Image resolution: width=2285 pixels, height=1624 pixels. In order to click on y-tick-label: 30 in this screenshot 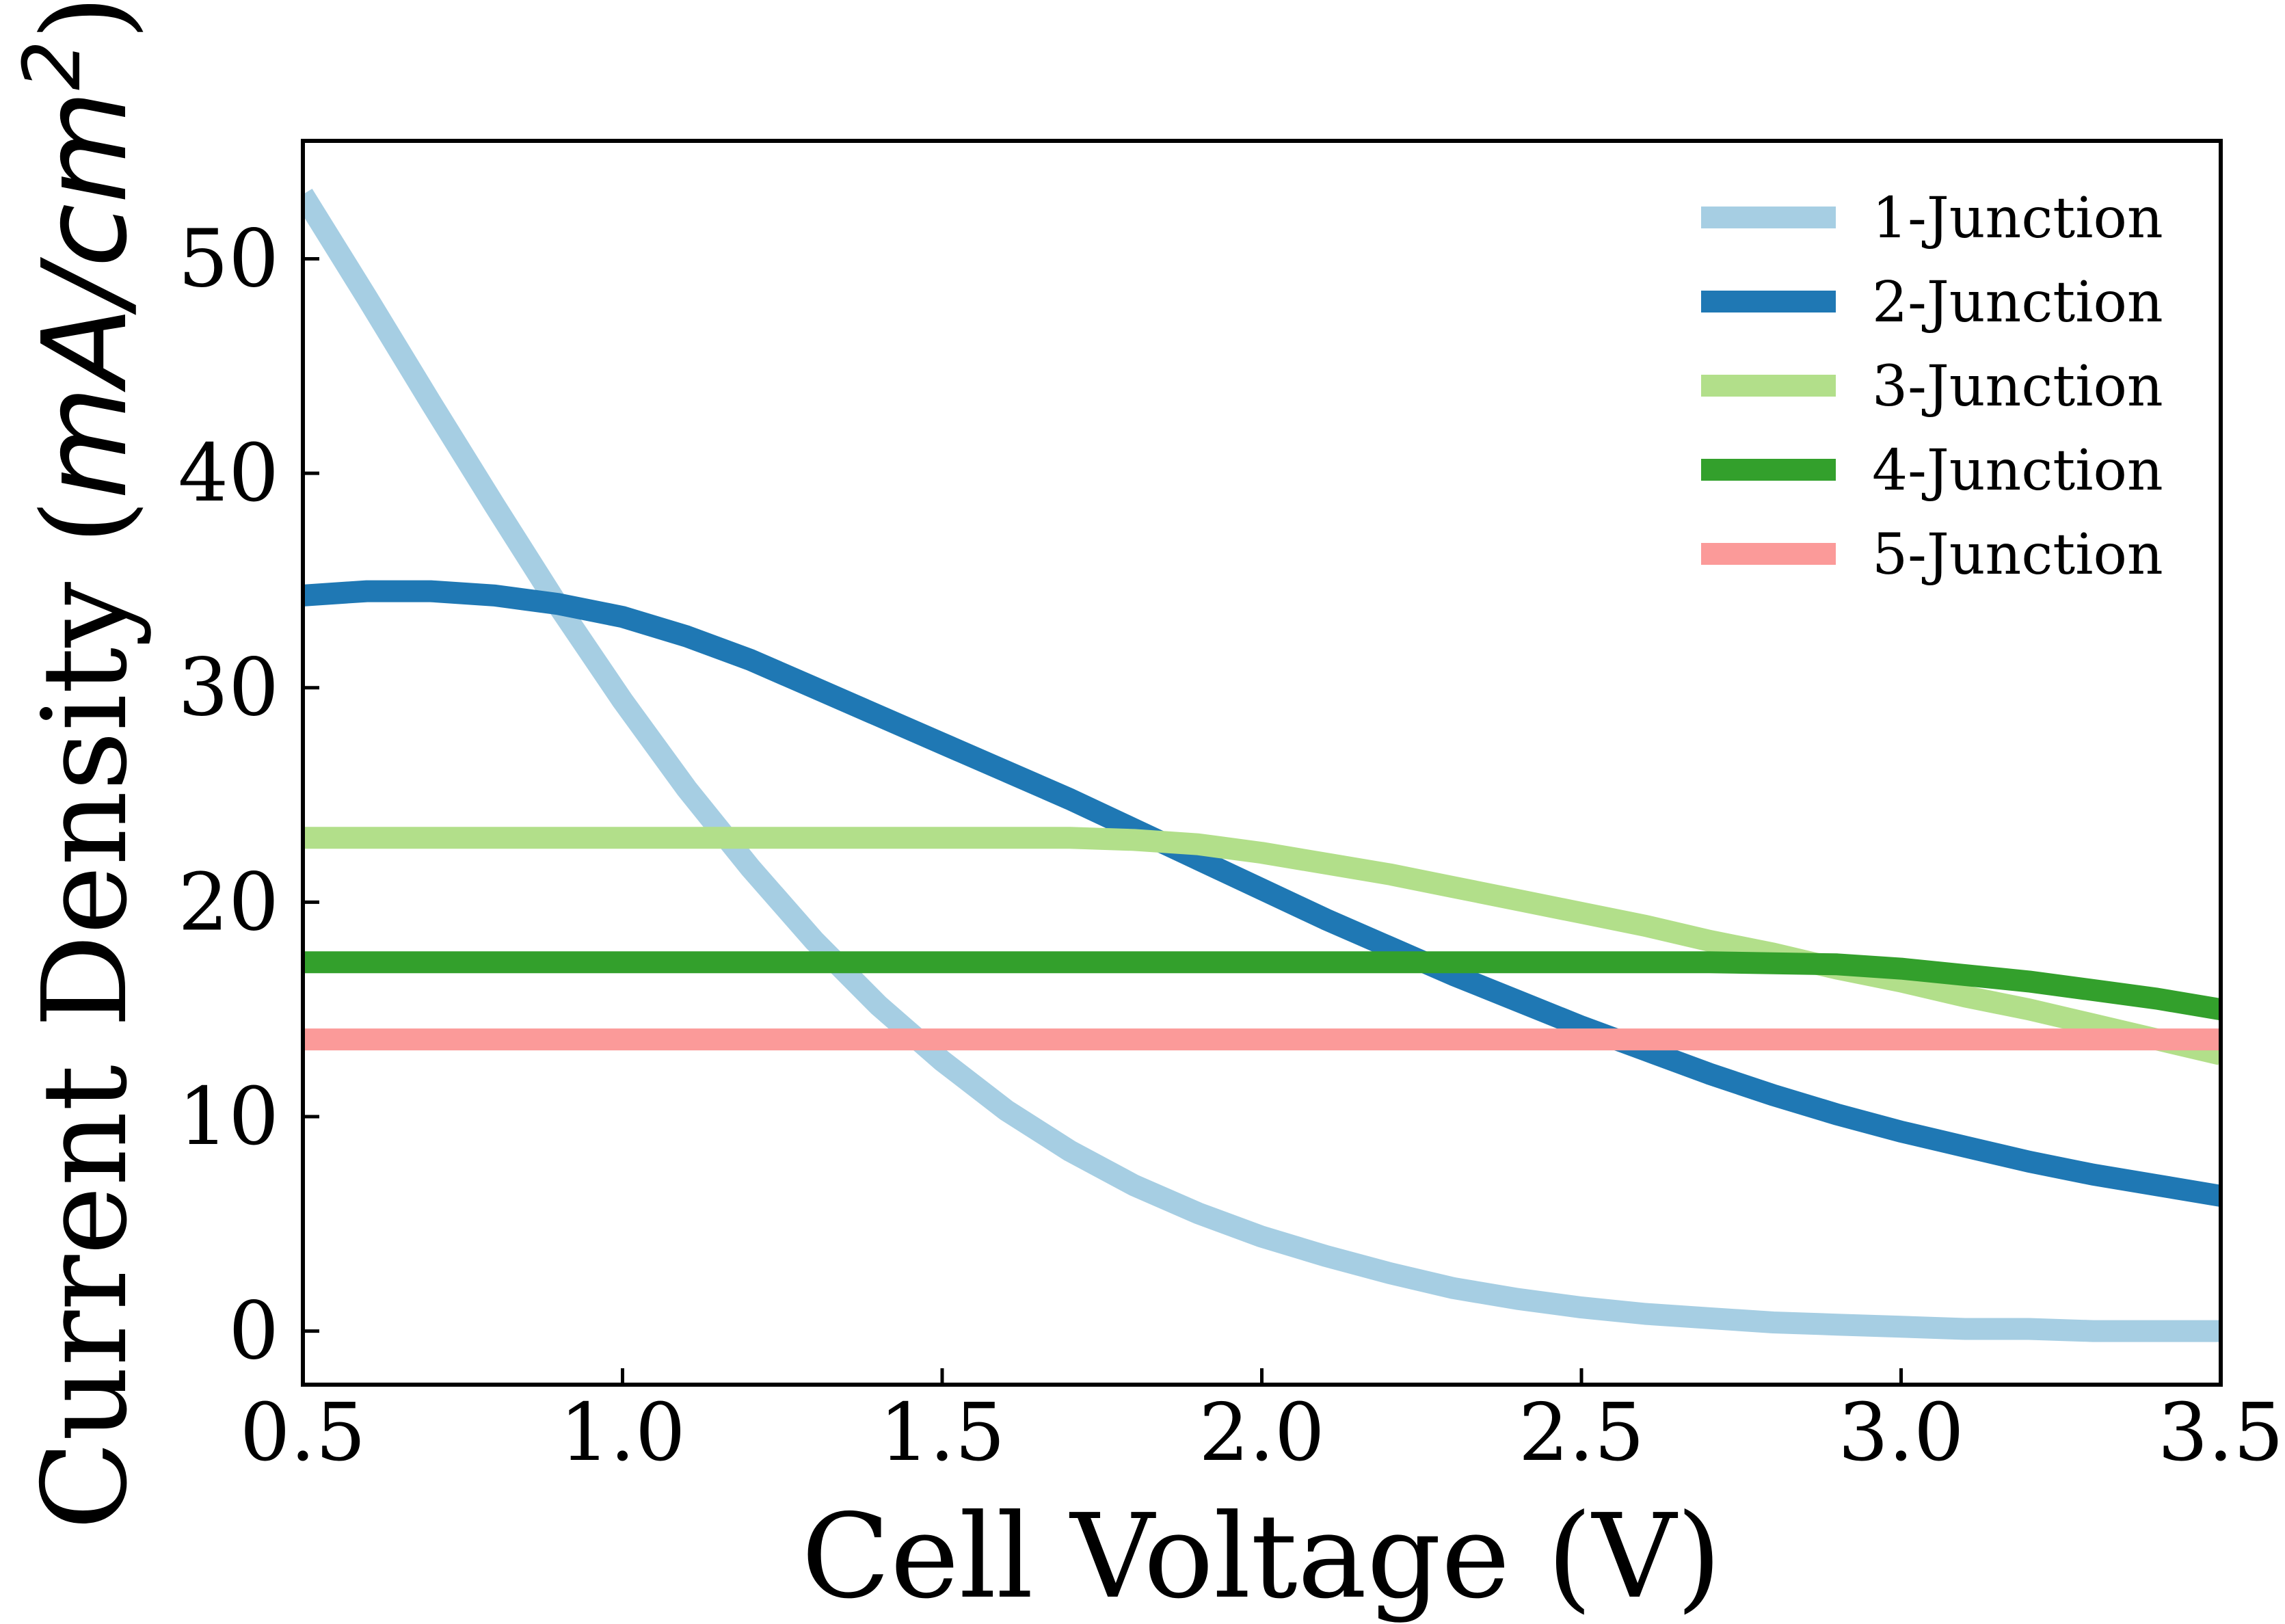, I will do `click(228, 688)`.